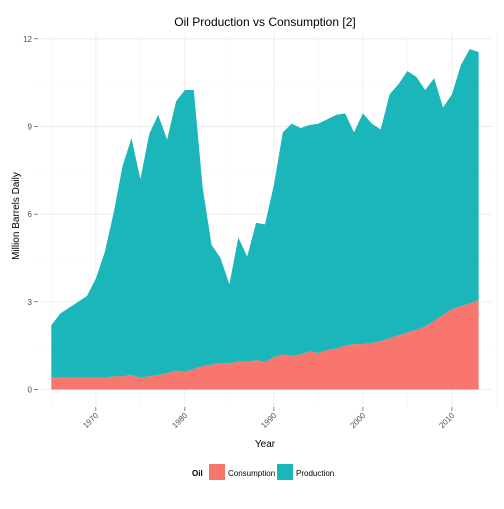 The image size is (504, 509). I want to click on y-axis-label: Million Barrels Daily, so click(16, 216).